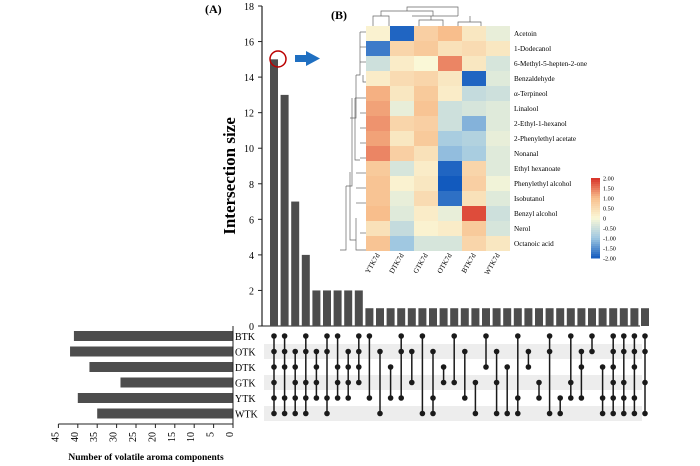  I want to click on colorbar-tick-label: 0, so click(604, 219).